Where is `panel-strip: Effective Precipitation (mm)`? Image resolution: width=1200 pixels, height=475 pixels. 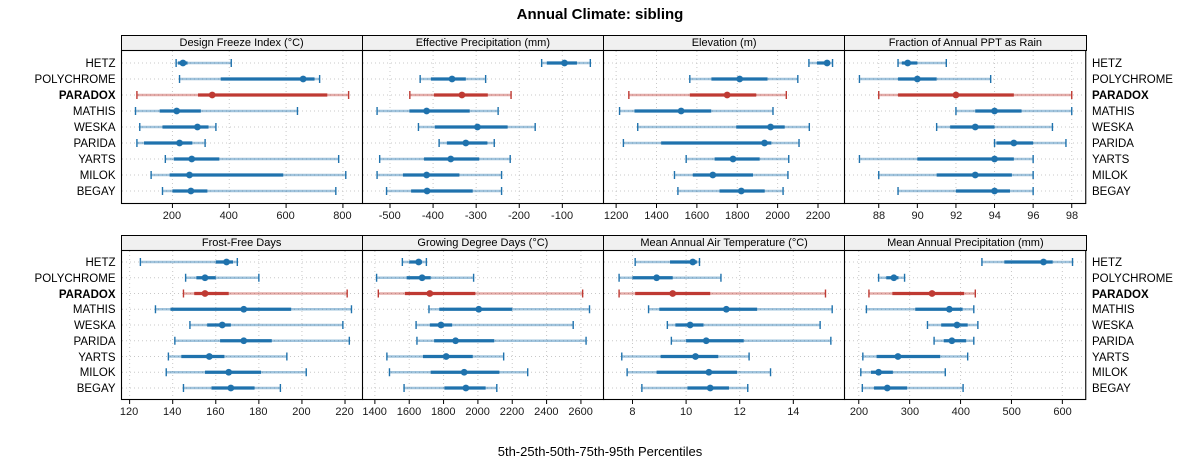 panel-strip: Effective Precipitation (mm) is located at coordinates (482, 43).